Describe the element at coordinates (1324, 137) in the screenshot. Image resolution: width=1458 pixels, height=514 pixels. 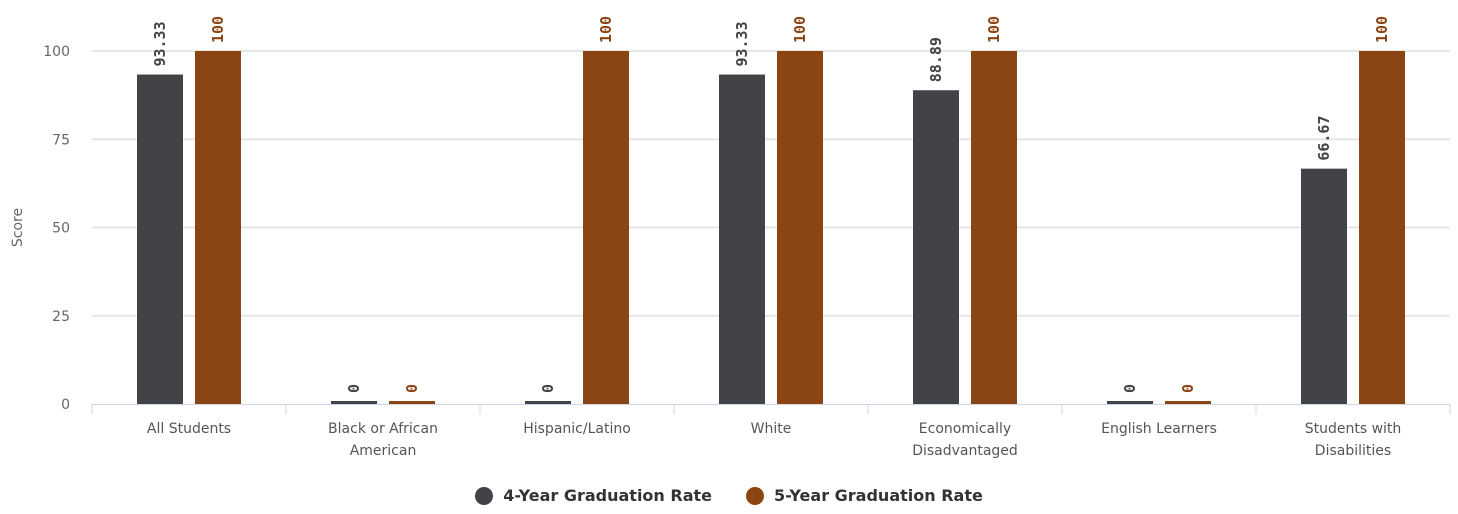
I see `data-label-4-year: 66.67` at that location.